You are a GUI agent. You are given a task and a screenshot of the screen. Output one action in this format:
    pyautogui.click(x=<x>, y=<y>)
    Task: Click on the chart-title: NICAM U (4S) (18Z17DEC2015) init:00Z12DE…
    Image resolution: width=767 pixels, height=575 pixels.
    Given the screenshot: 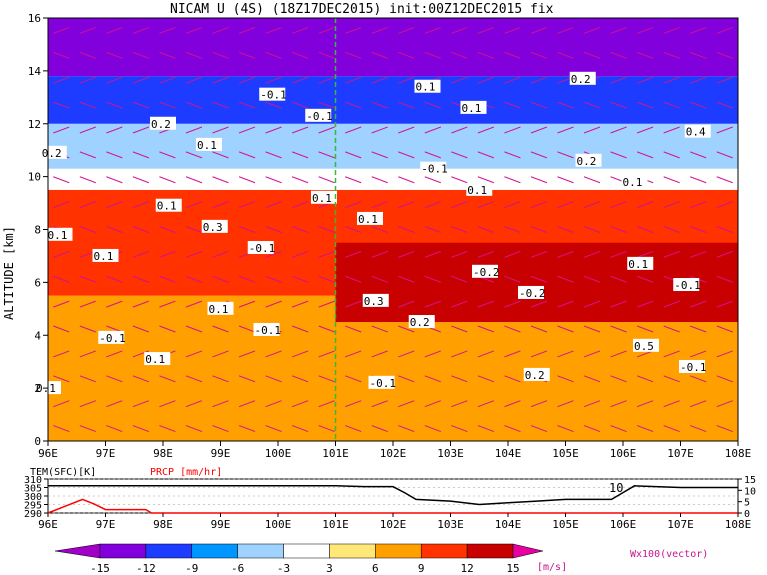 What is the action you would take?
    pyautogui.click(x=362, y=9)
    